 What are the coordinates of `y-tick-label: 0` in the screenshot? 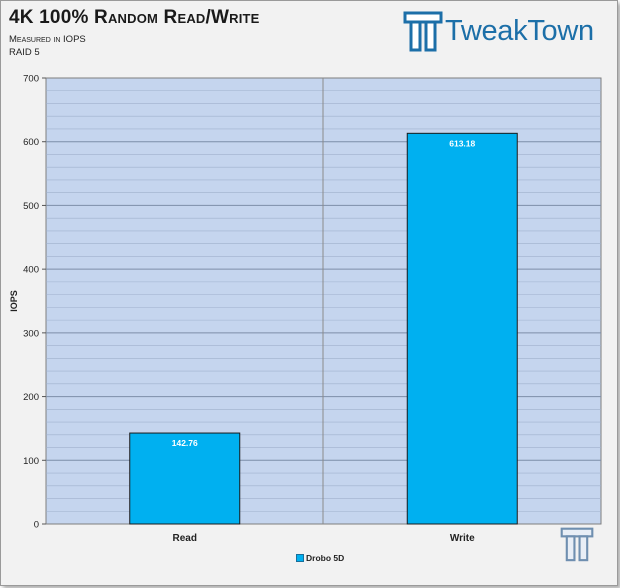 It's located at (36, 525).